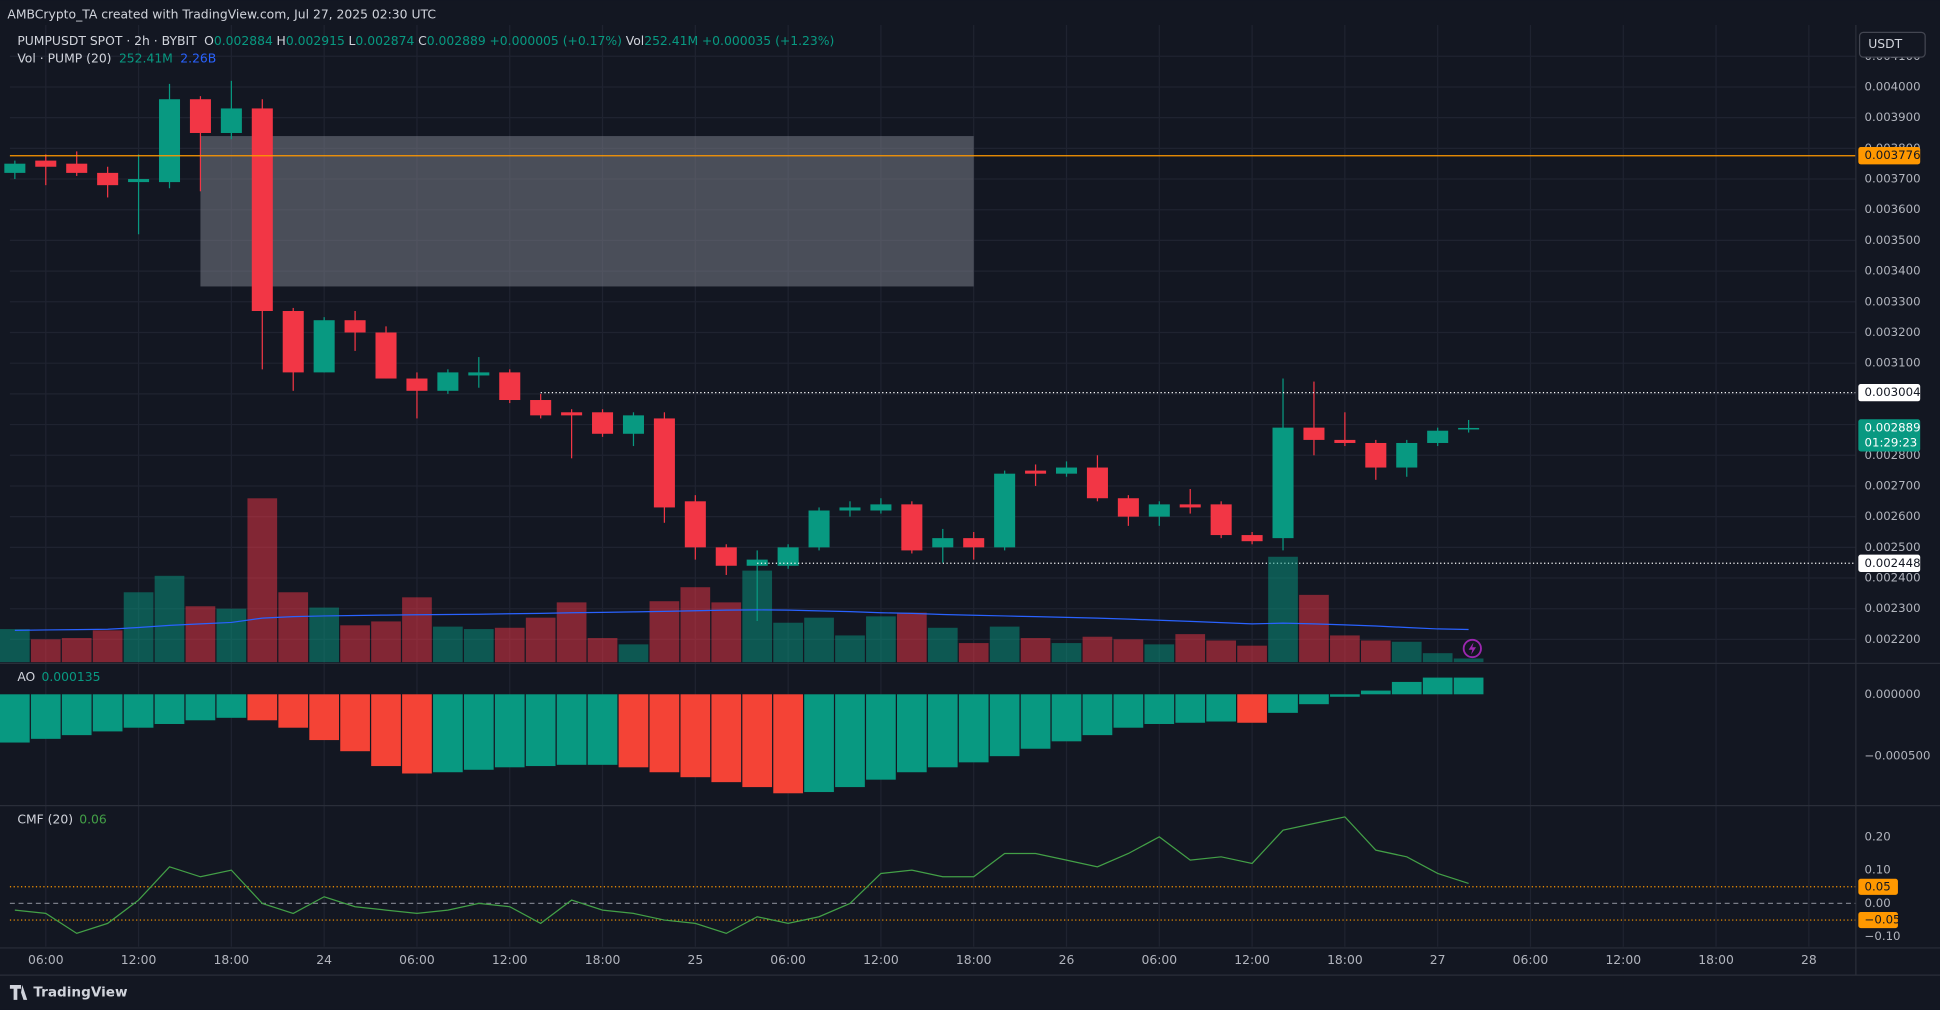  I want to click on volume-ma-line, so click(741, 620).